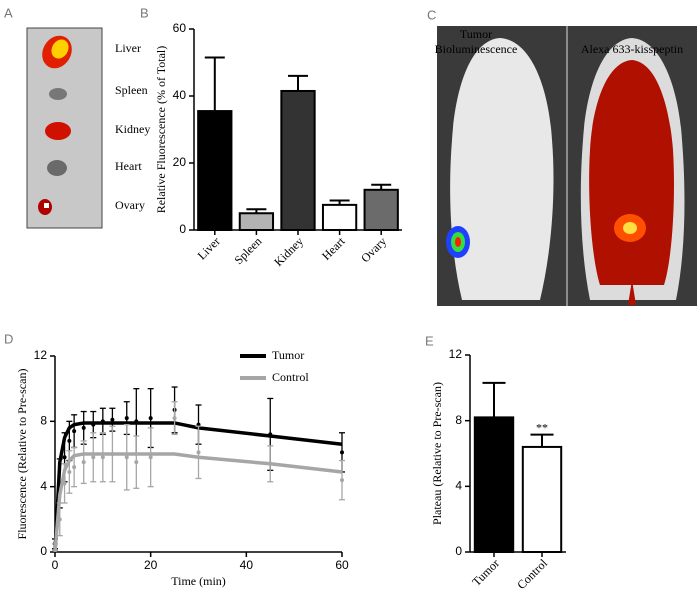 The image size is (698, 593). I want to click on image-label: Bioluminescence, so click(476, 49).